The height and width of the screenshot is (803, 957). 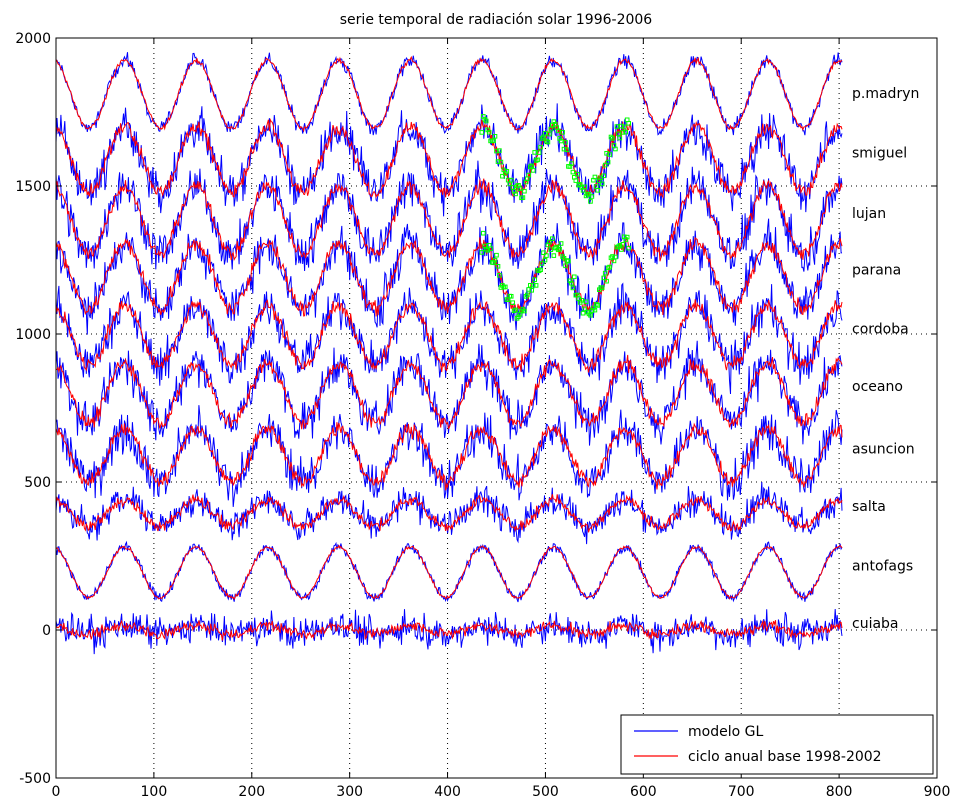 I want to click on station-label-antofags: antofags, so click(x=882, y=566).